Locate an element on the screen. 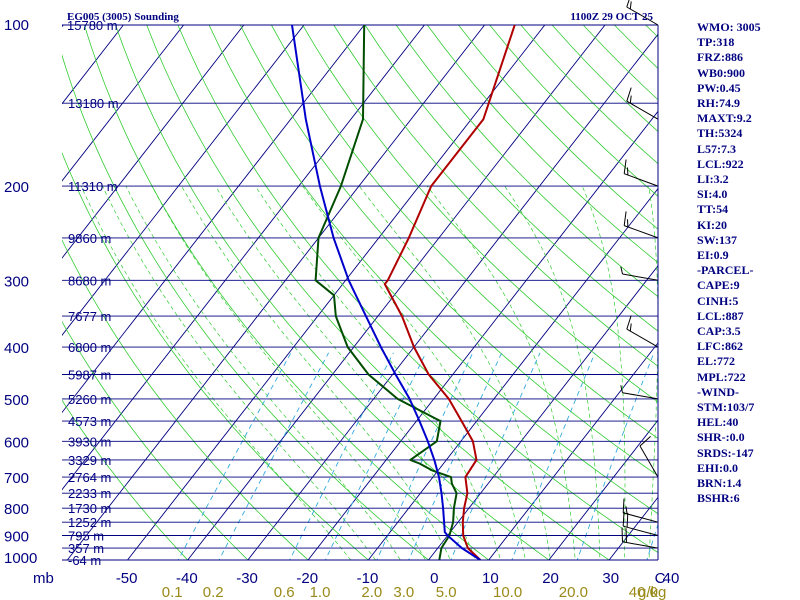  index-line: BSHR:6 is located at coordinates (718, 498).